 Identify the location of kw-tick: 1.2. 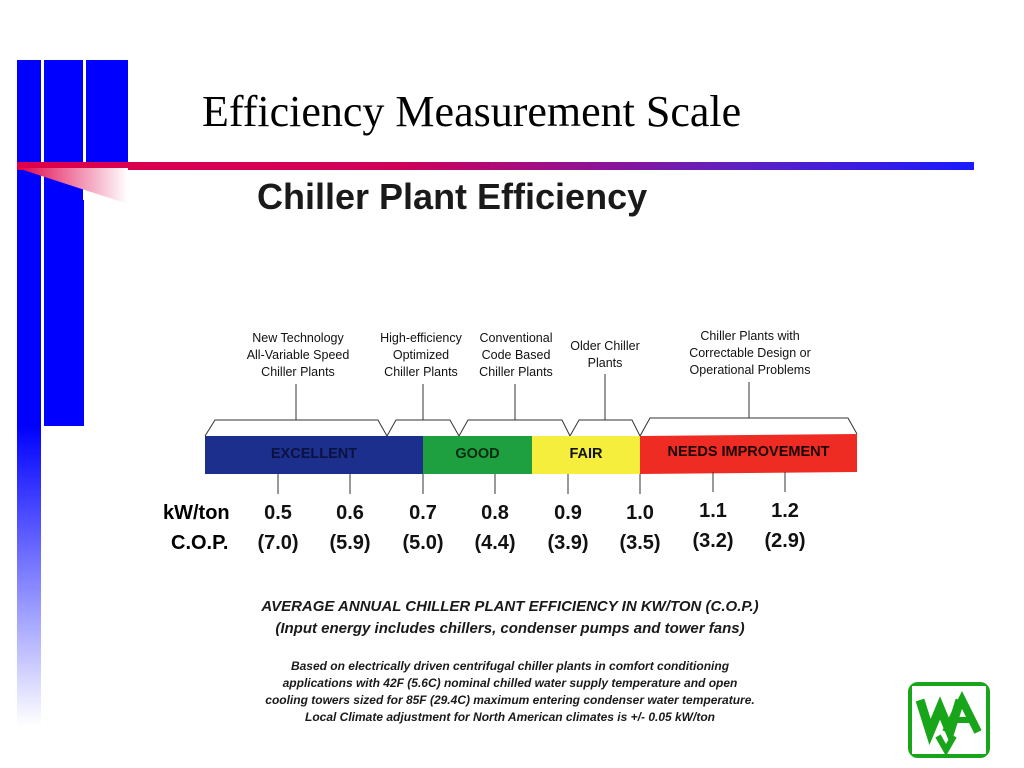
(785, 511).